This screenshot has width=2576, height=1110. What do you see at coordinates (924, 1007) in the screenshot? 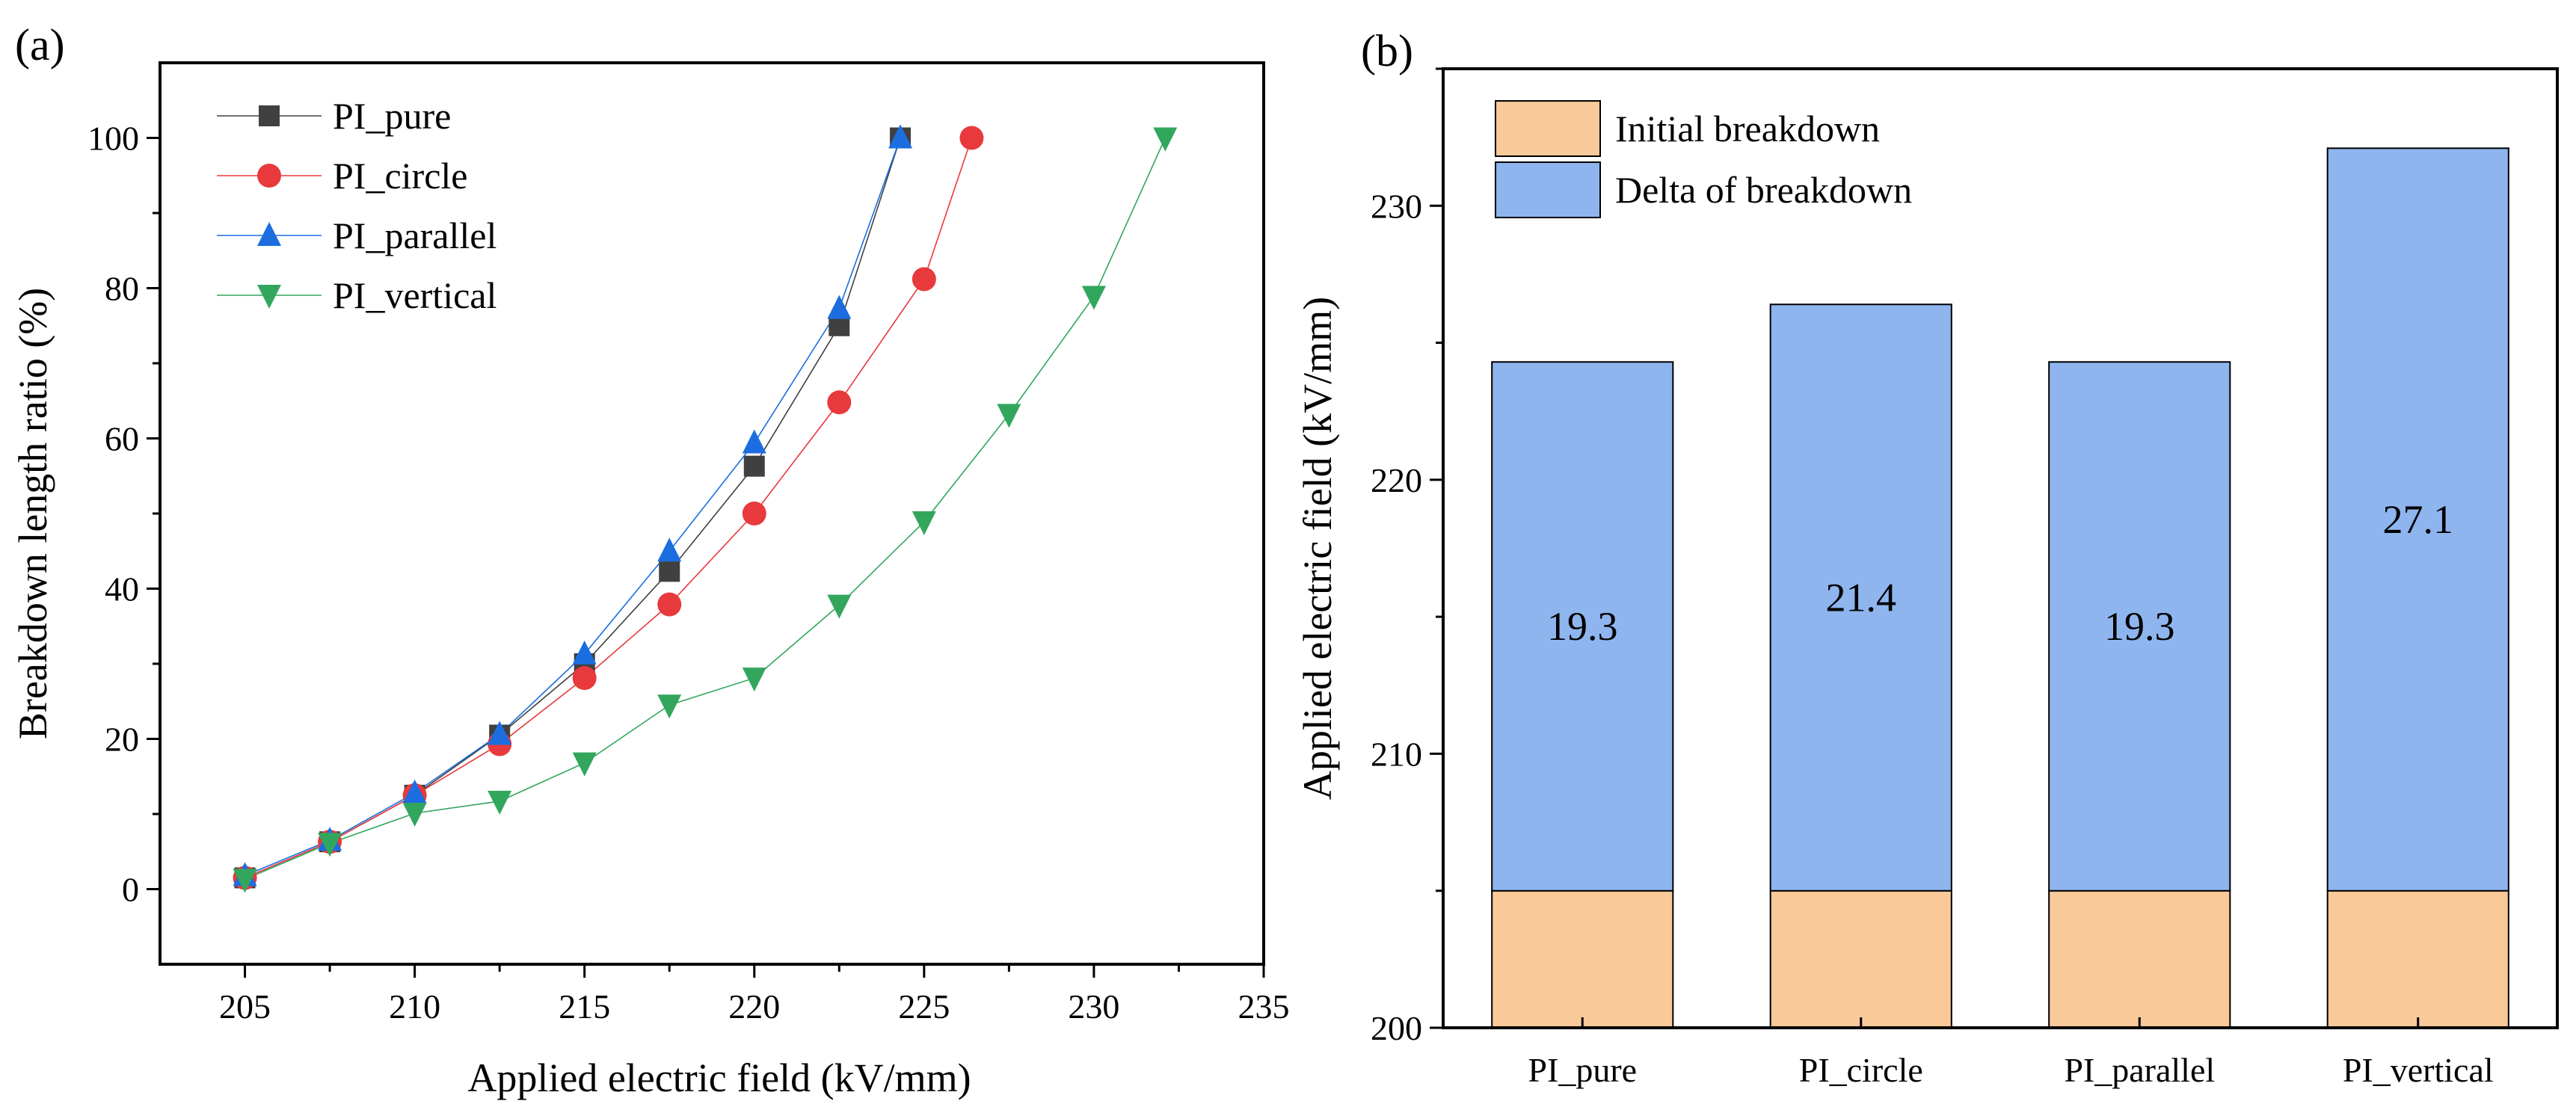
I see `x-tick-label-a: 225` at bounding box center [924, 1007].